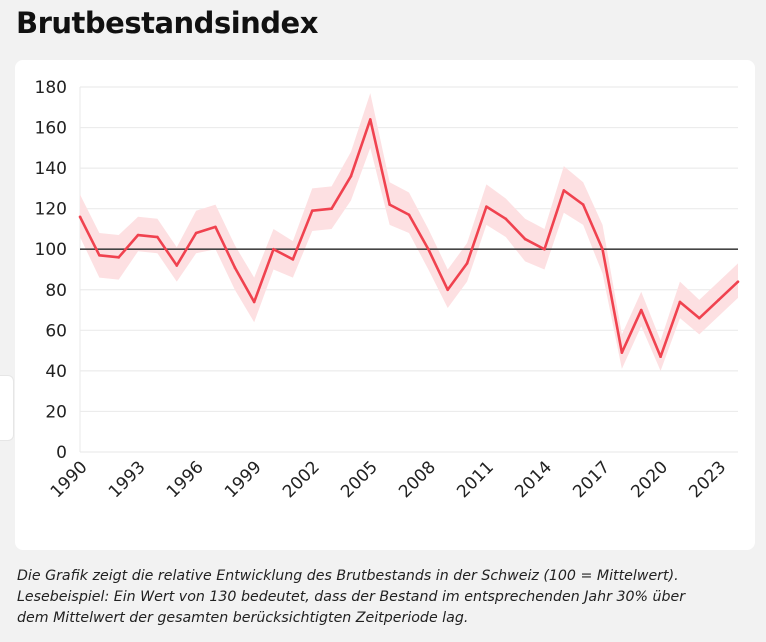 The width and height of the screenshot is (766, 642). What do you see at coordinates (51, 129) in the screenshot?
I see `y-tick-label: 160` at bounding box center [51, 129].